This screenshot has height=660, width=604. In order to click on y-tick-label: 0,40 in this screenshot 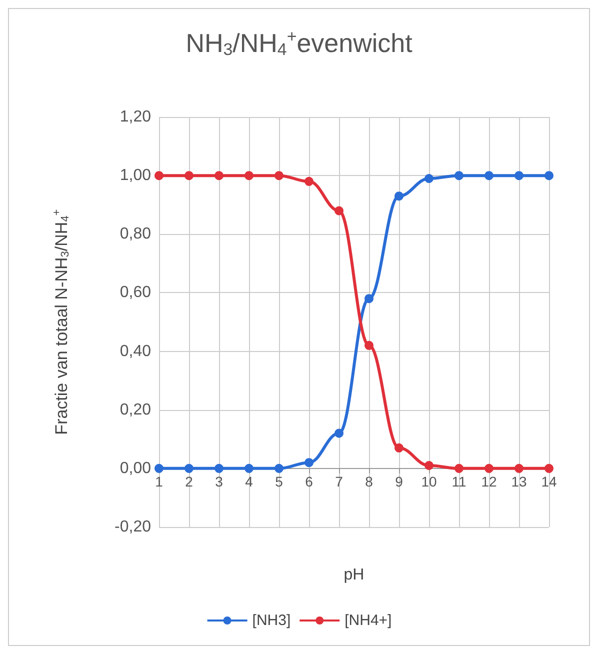, I will do `click(136, 351)`.